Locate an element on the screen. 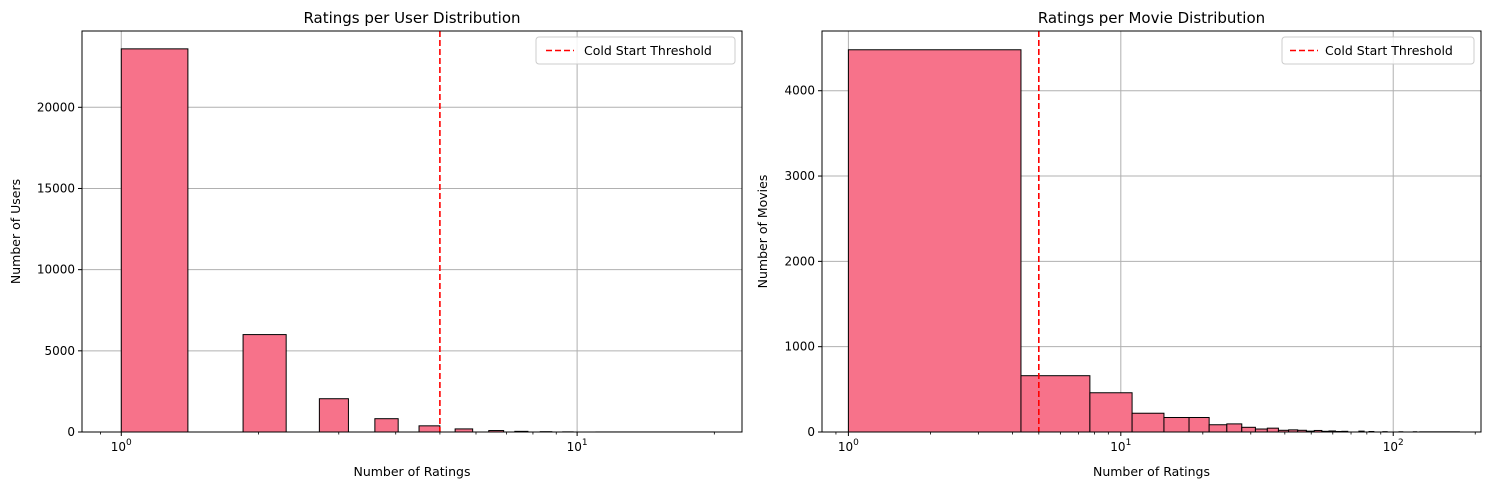 The image size is (1490, 489). y-tick-label: 20000 is located at coordinates (56, 107).